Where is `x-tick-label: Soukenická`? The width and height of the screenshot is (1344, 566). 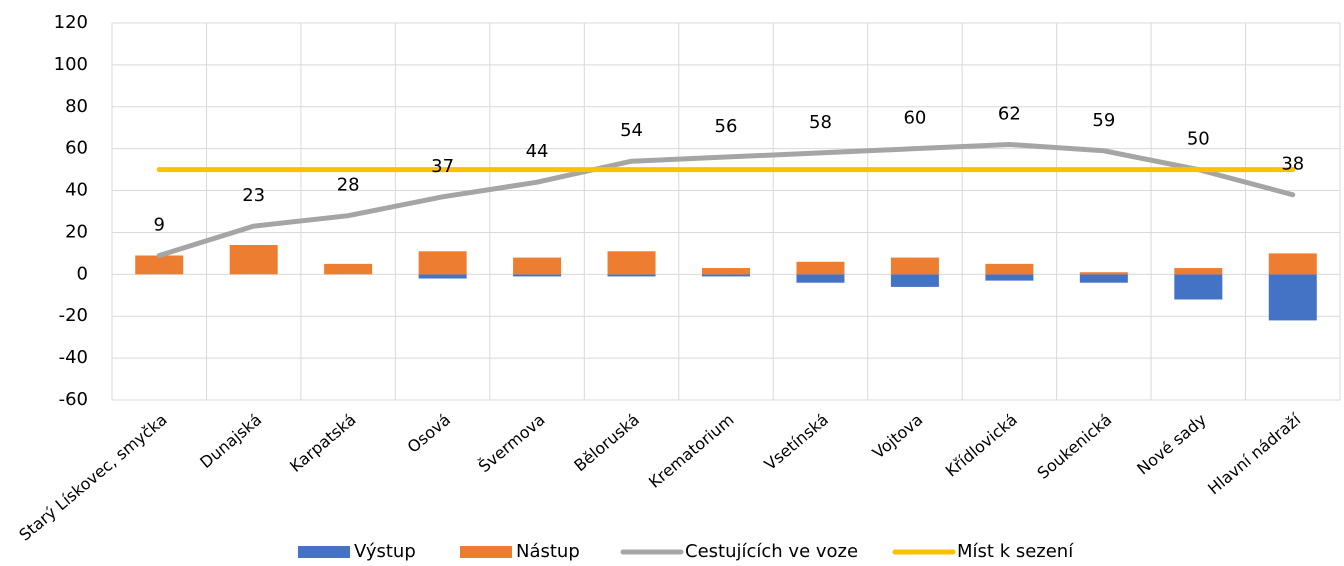
x-tick-label: Soukenická is located at coordinates (1075, 446).